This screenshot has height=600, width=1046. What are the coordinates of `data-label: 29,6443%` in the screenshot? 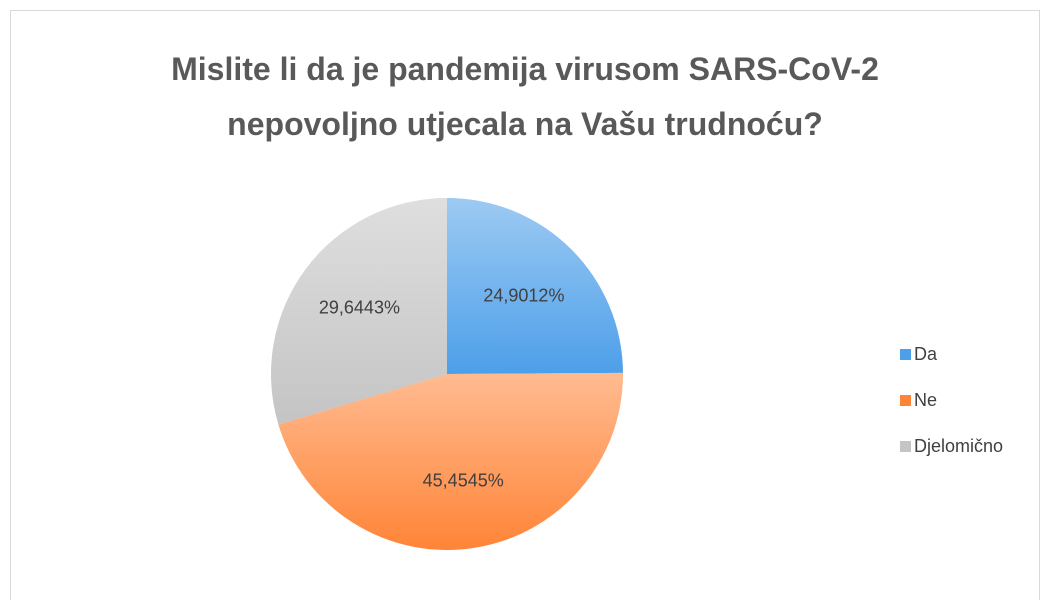 It's located at (359, 308).